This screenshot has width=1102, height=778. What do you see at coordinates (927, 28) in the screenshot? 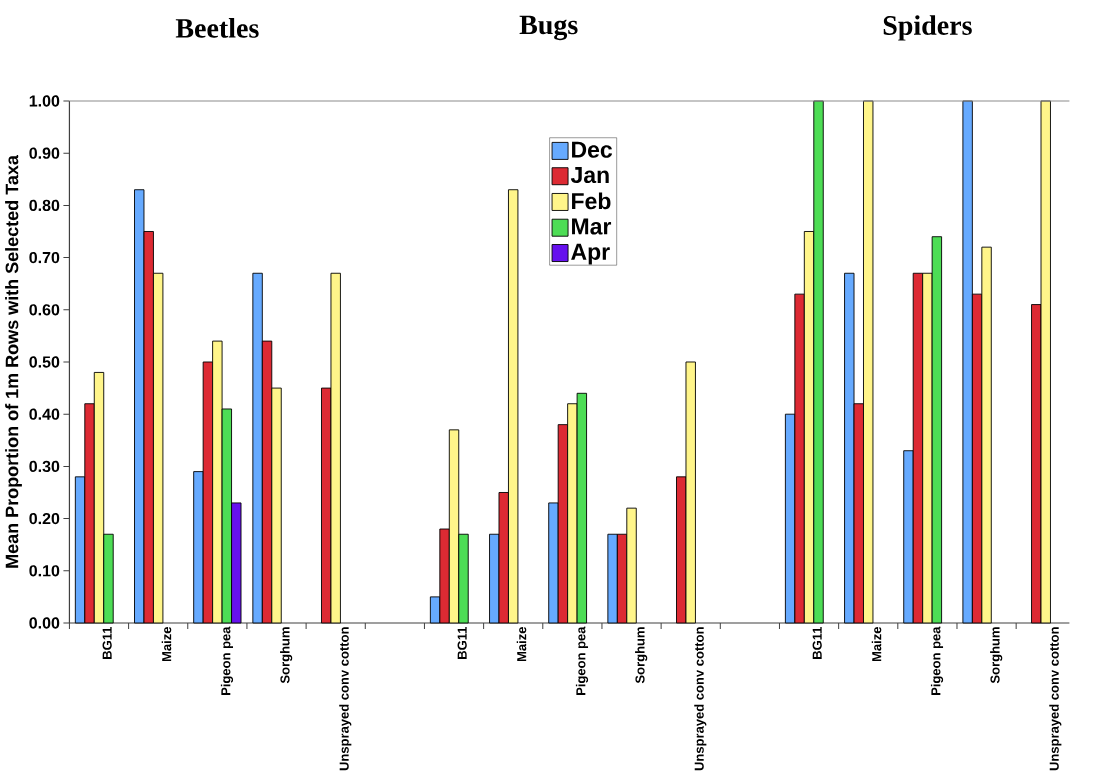
I see `text: Spiders` at bounding box center [927, 28].